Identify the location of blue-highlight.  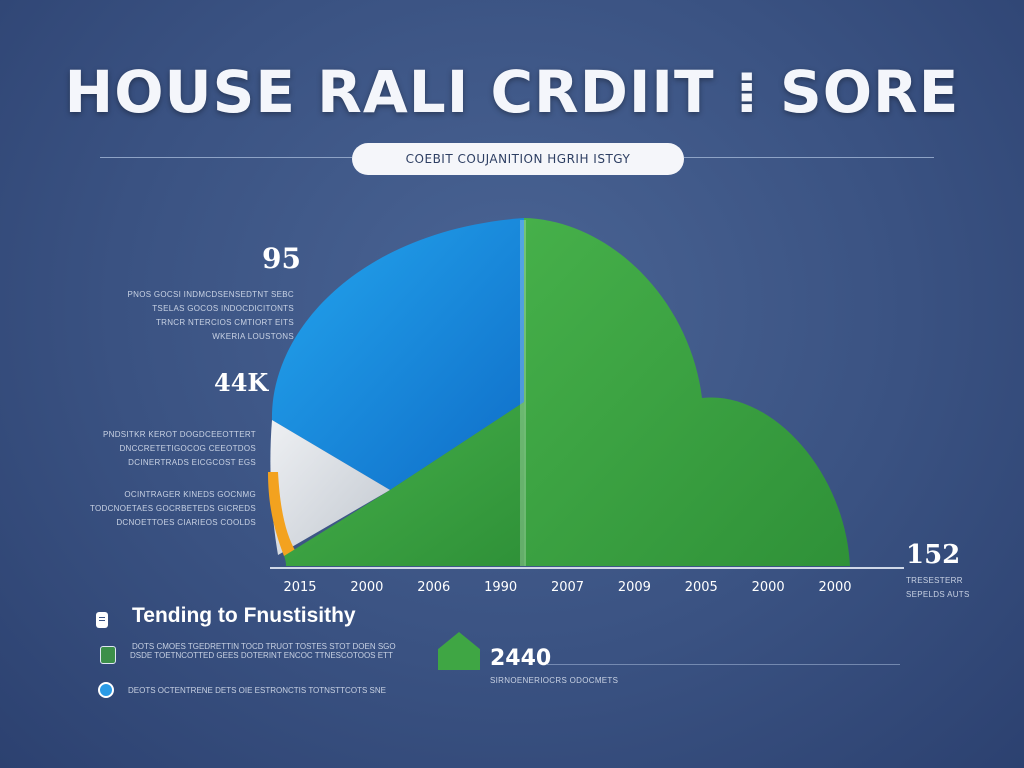
(523, 393).